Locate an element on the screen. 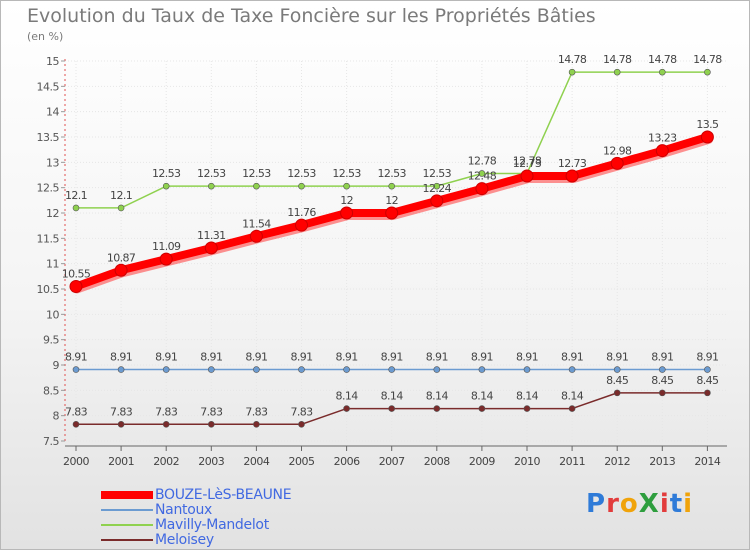 The width and height of the screenshot is (750, 550). x-tick-label: 2007 is located at coordinates (392, 461).